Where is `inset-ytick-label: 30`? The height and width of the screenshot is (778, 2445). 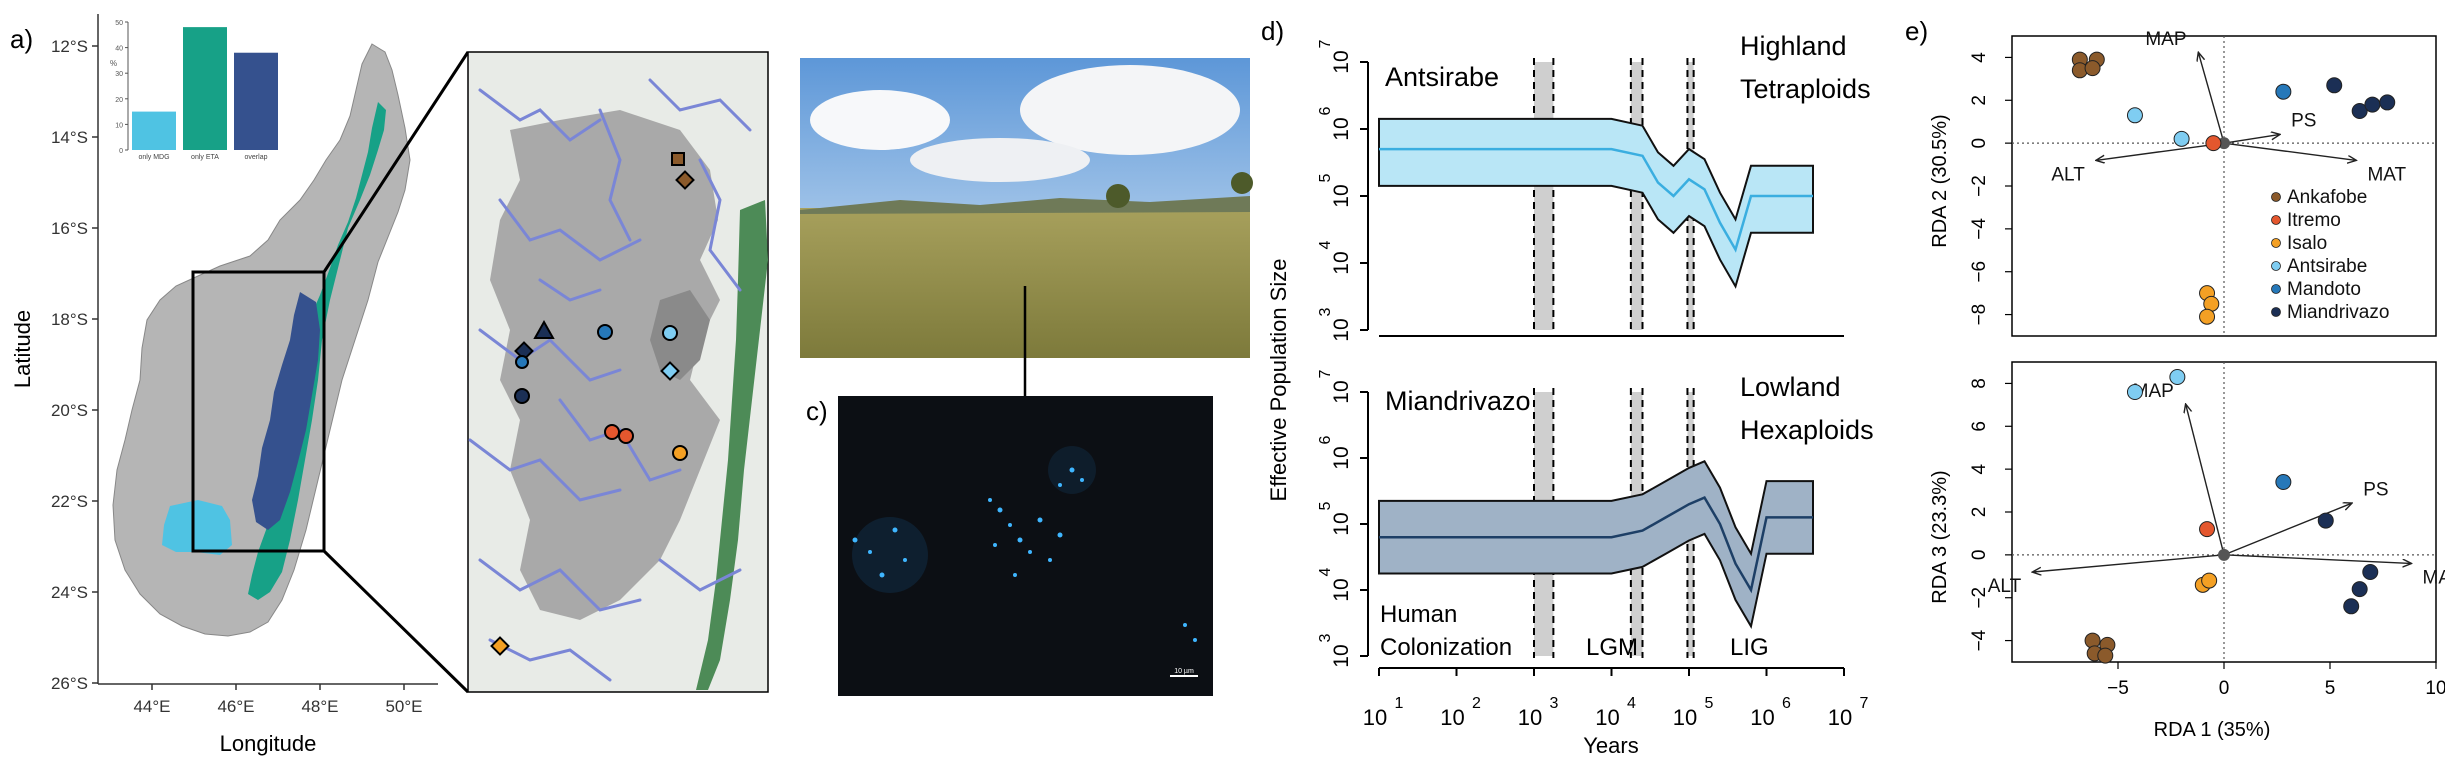
inset-ytick-label: 30 is located at coordinates (119, 74).